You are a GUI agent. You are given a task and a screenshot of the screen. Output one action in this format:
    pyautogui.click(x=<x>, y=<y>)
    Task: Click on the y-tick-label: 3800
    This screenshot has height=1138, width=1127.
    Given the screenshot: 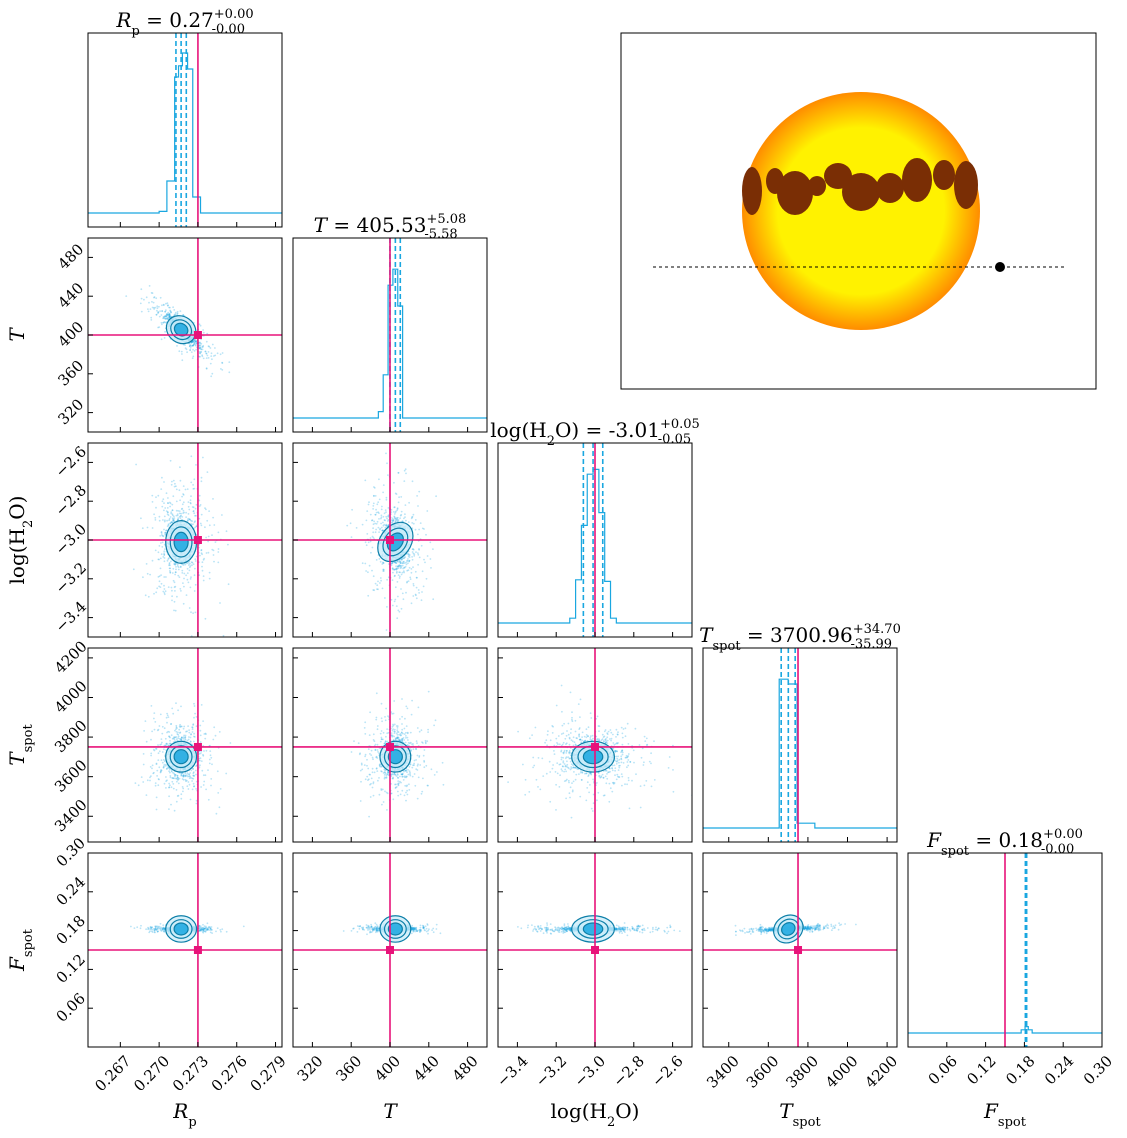 What is the action you would take?
    pyautogui.click(x=71, y=737)
    